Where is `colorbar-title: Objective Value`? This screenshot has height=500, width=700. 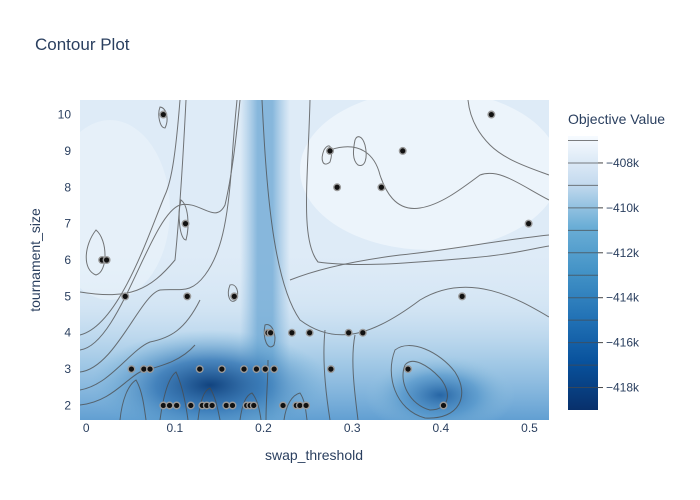 colorbar-title: Objective Value is located at coordinates (616, 119).